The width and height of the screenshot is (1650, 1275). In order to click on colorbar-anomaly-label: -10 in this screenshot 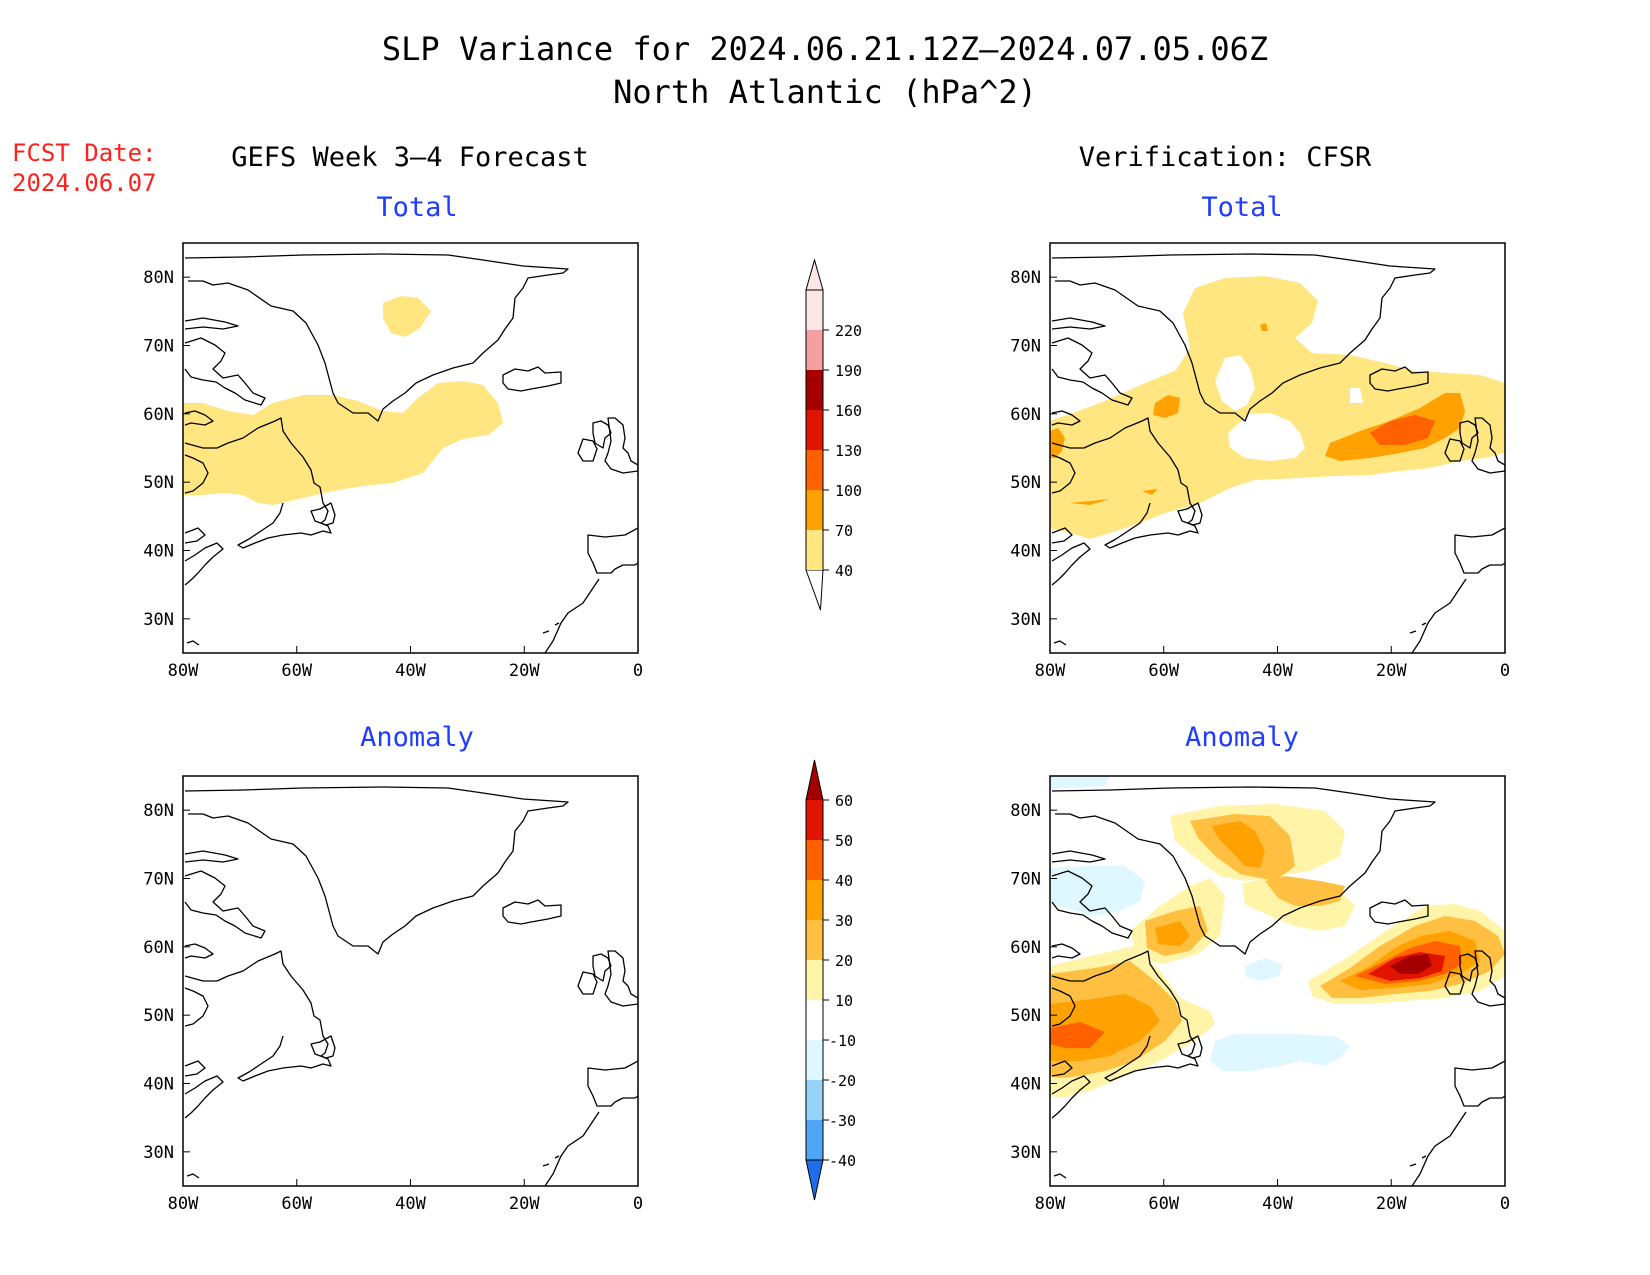, I will do `click(842, 1041)`.